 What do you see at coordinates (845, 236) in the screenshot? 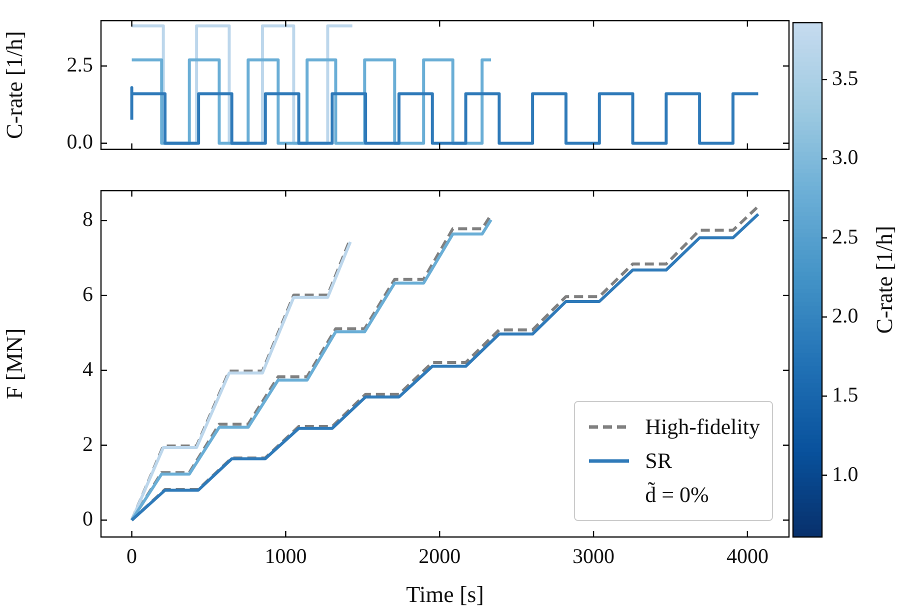
I see `color-bar-label: 2.5` at bounding box center [845, 236].